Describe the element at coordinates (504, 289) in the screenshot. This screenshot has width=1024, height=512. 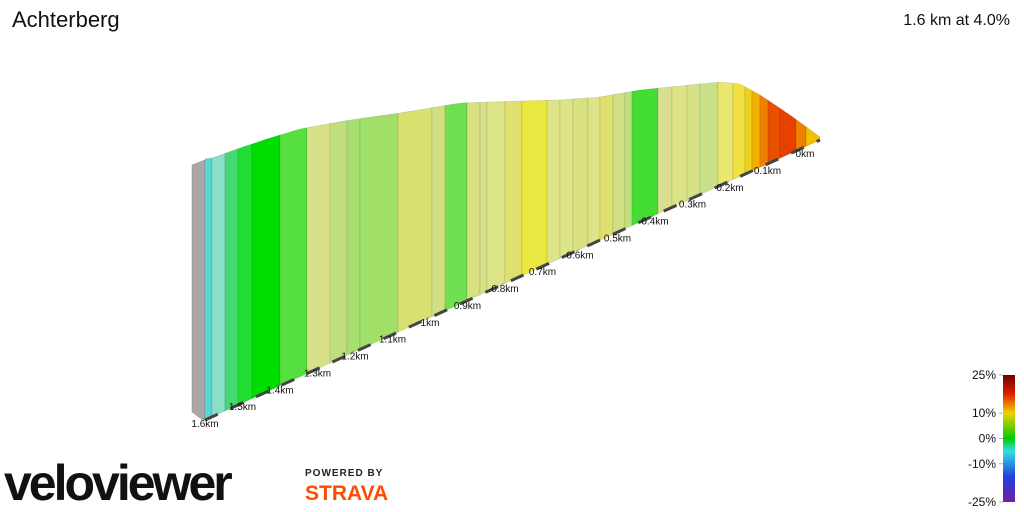
I see `x-tick-label: 0.8km` at that location.